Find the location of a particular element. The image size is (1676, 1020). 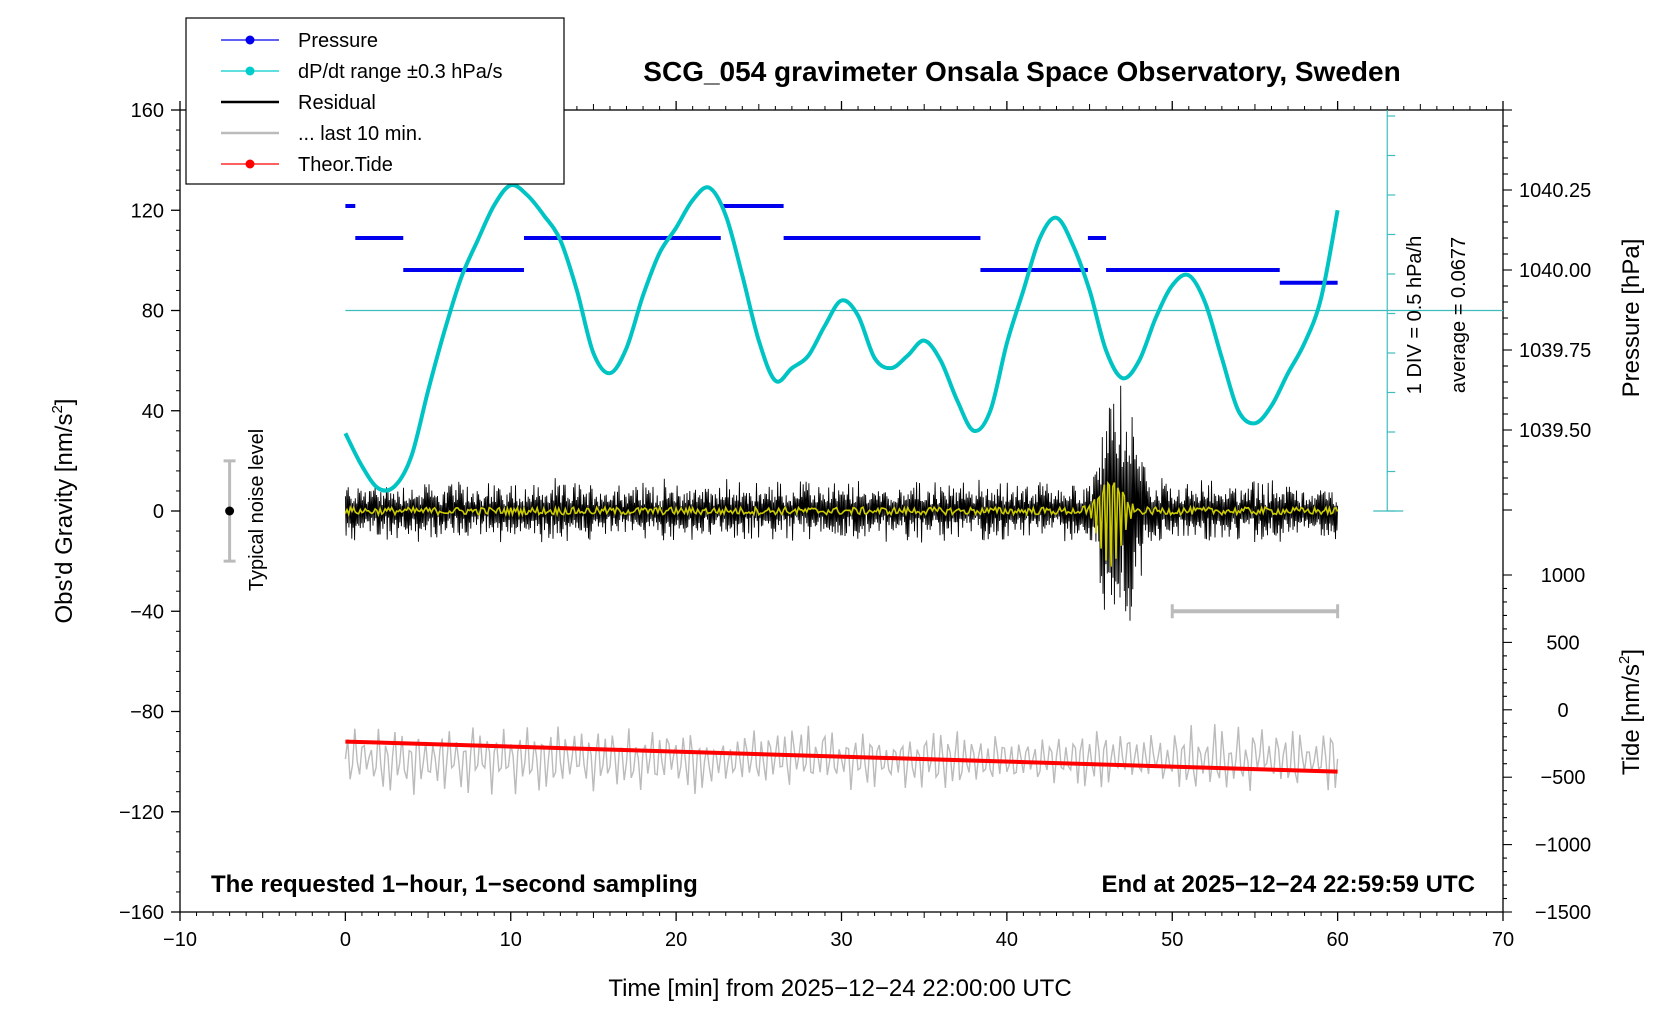

sampling-note: The requested 1−hour, 1−second sampling is located at coordinates (454, 884).